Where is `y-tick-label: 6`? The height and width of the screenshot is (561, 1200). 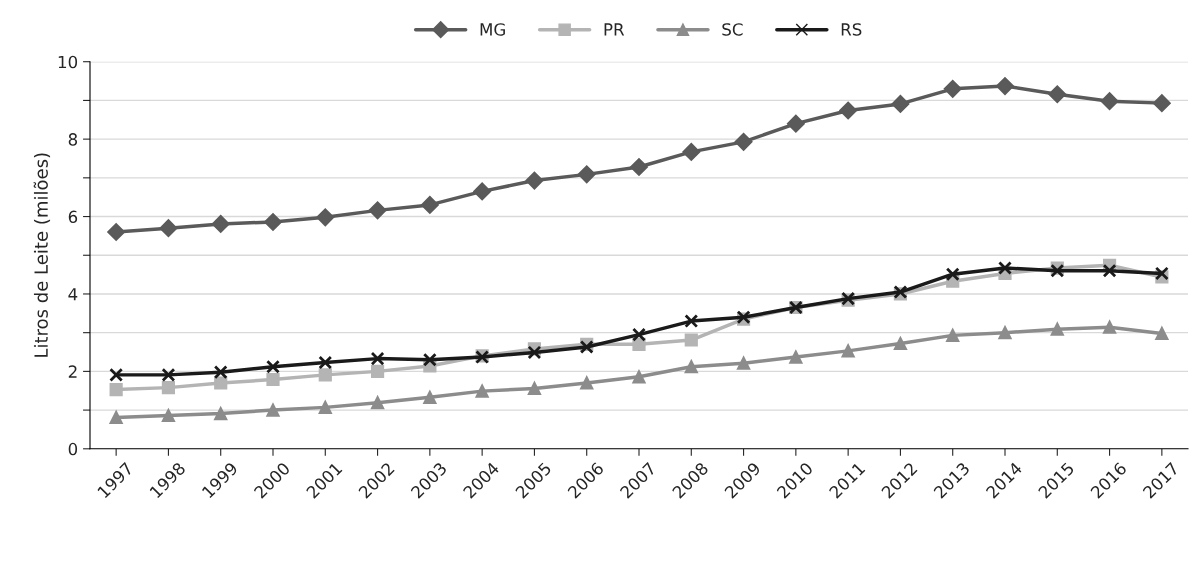
y-tick-label: 6 is located at coordinates (73, 217).